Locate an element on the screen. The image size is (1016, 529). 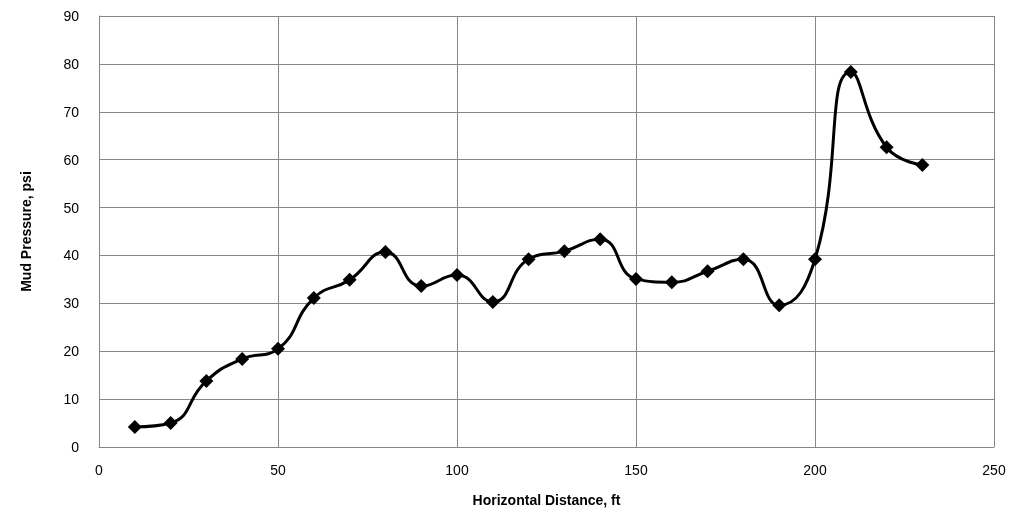
y-tick-label: 80 is located at coordinates (71, 63).